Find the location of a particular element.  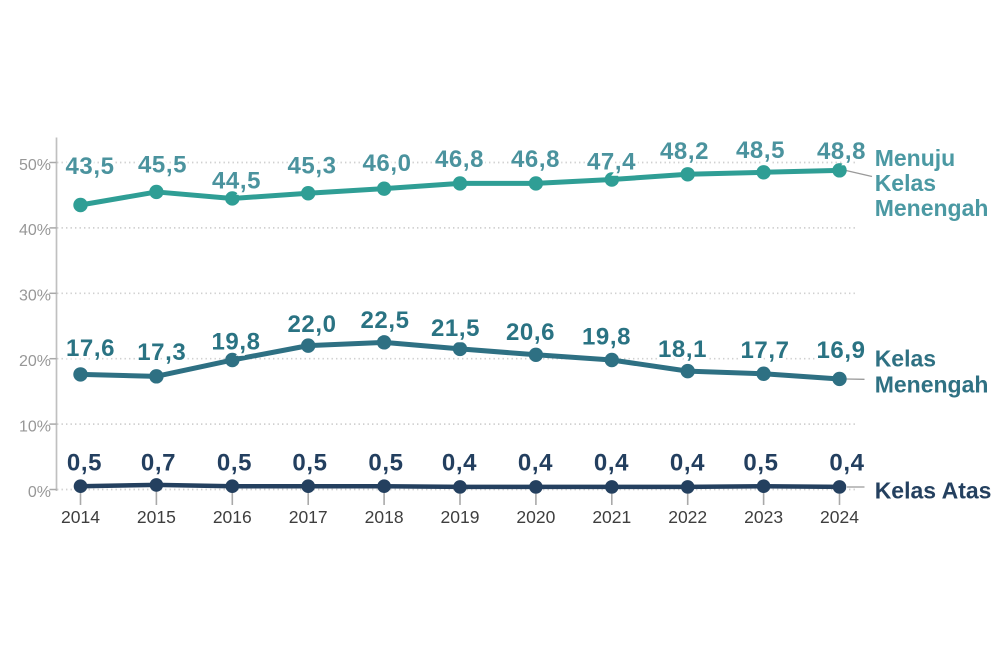

svg-text: 46,0 is located at coordinates (386, 163).